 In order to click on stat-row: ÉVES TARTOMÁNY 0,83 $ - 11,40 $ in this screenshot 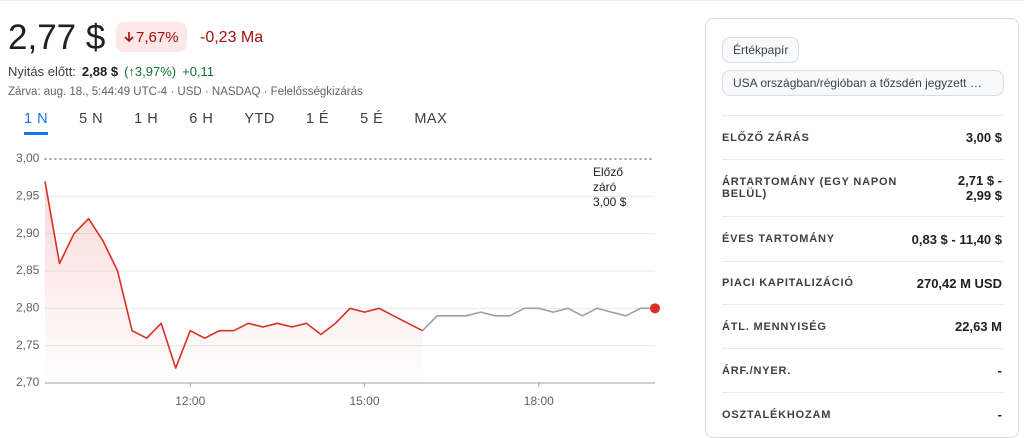, I will do `click(863, 238)`.